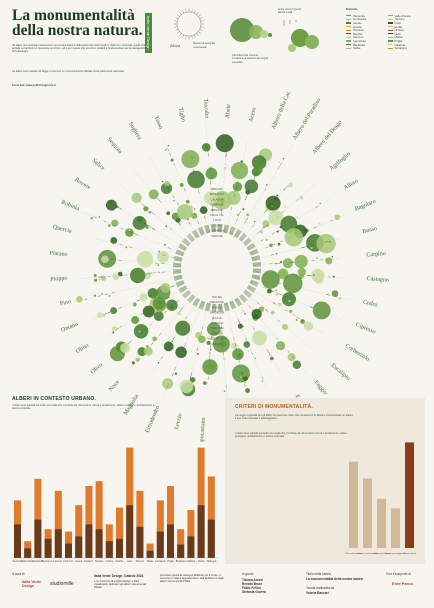 This screenshot has height=608, width=434. Describe the element at coordinates (121, 290) in the screenshot. I see `genus-spoke: Pino` at that location.